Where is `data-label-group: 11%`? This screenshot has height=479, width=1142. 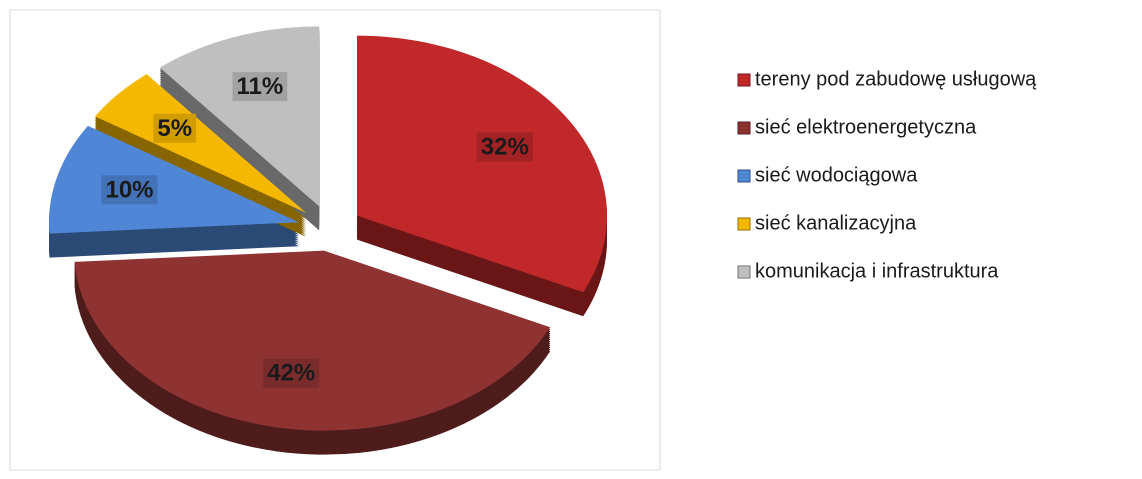 data-label-group: 11% is located at coordinates (260, 87).